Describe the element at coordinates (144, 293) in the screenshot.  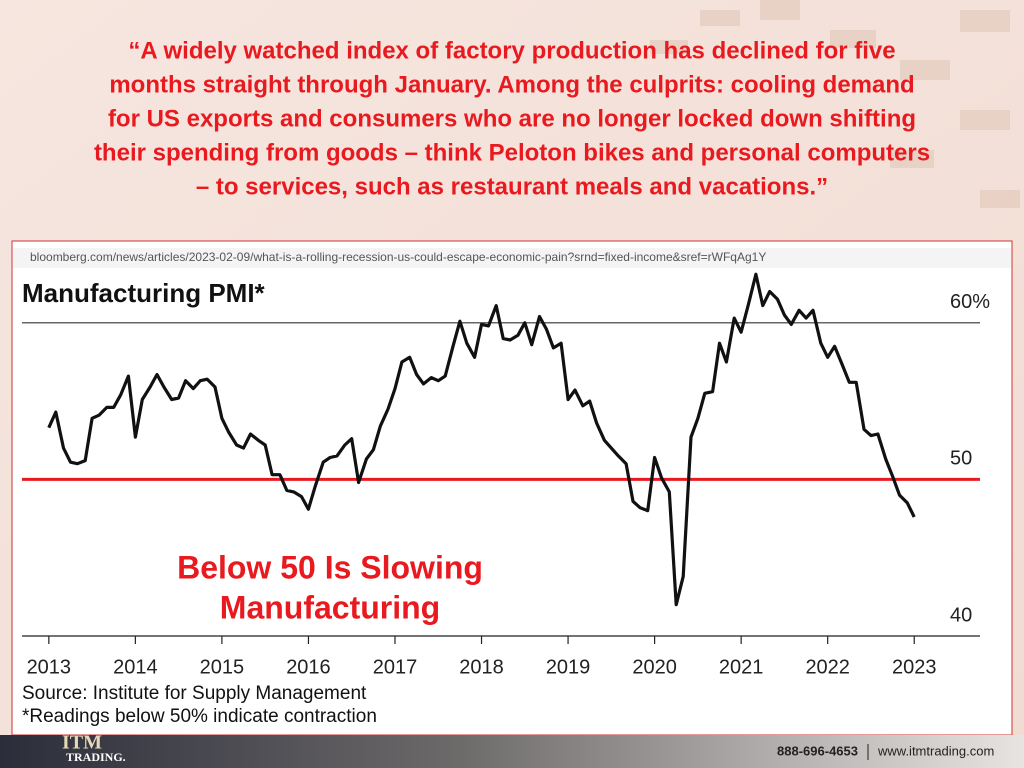
I see `chart-title: Manufacturing PMI*` at that location.